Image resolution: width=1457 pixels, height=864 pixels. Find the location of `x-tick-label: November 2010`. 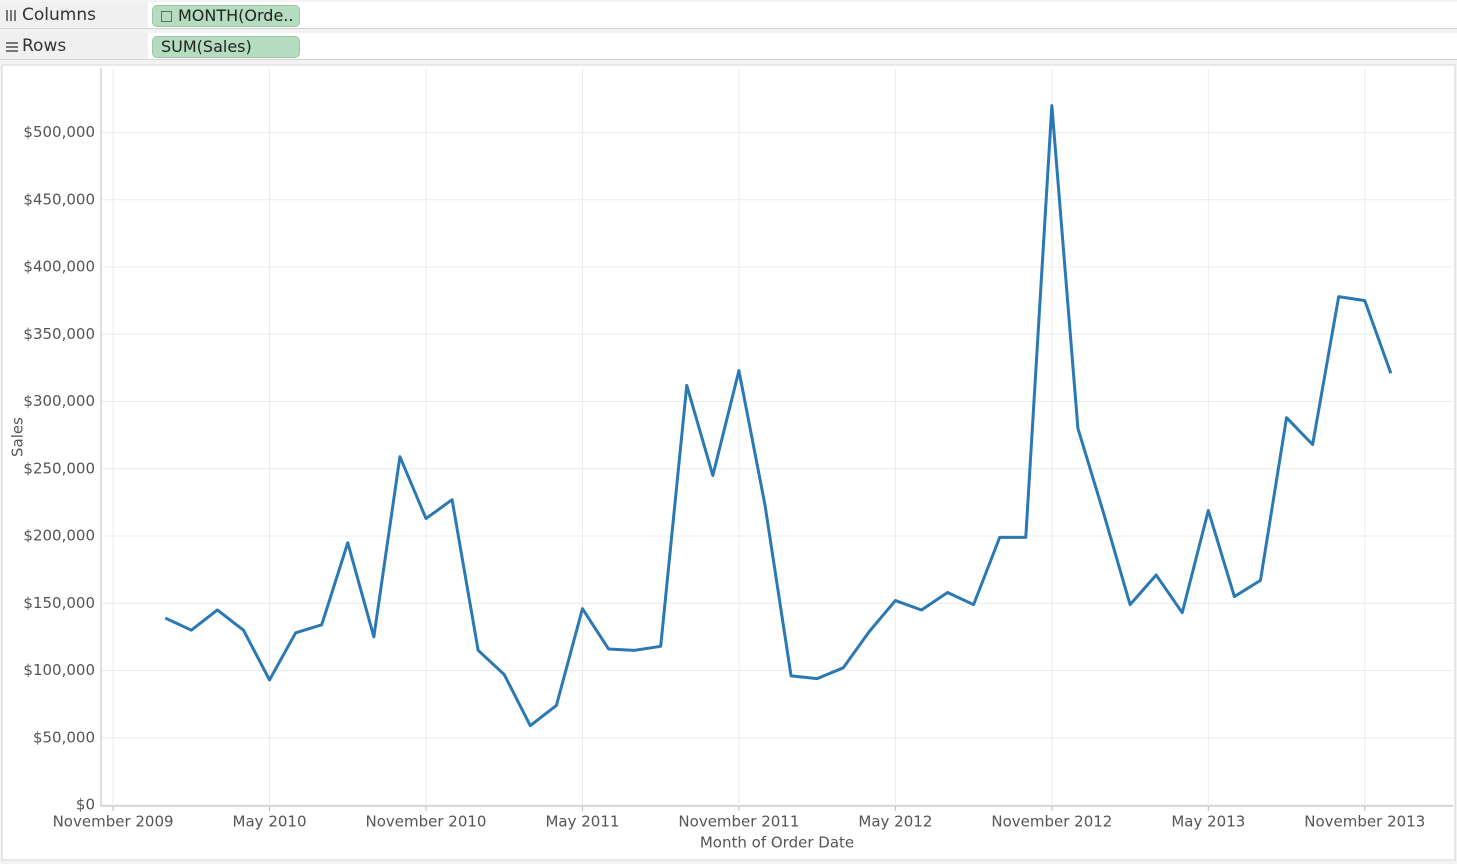

x-tick-label: November 2010 is located at coordinates (426, 822).